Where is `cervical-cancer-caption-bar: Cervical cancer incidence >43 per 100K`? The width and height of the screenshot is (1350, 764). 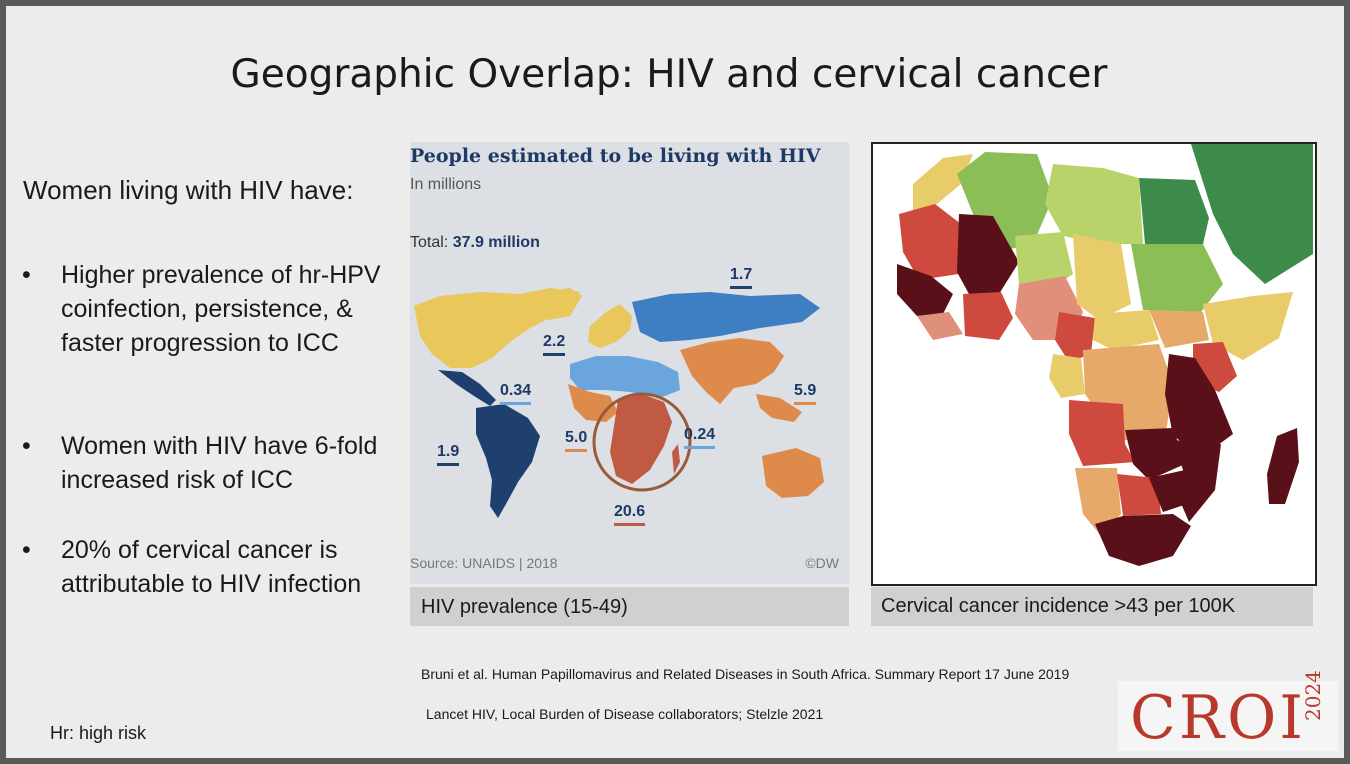
cervical-cancer-caption-bar: Cervical cancer incidence >43 per 100K is located at coordinates (1092, 606).